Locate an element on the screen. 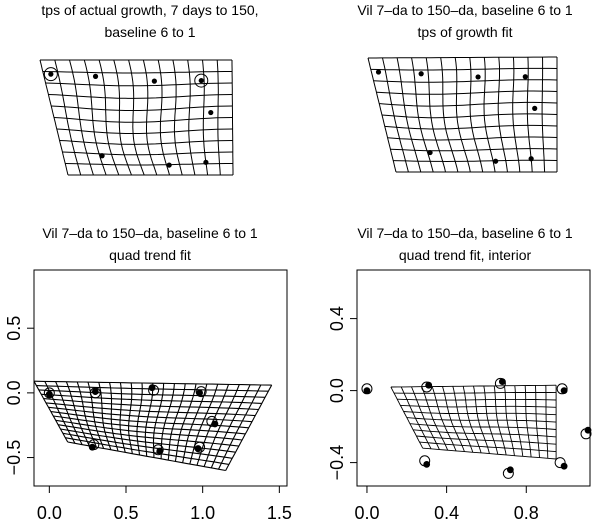  panel-title-line-1: tps of actual growth, 7 days to 150, is located at coordinates (149, 10).